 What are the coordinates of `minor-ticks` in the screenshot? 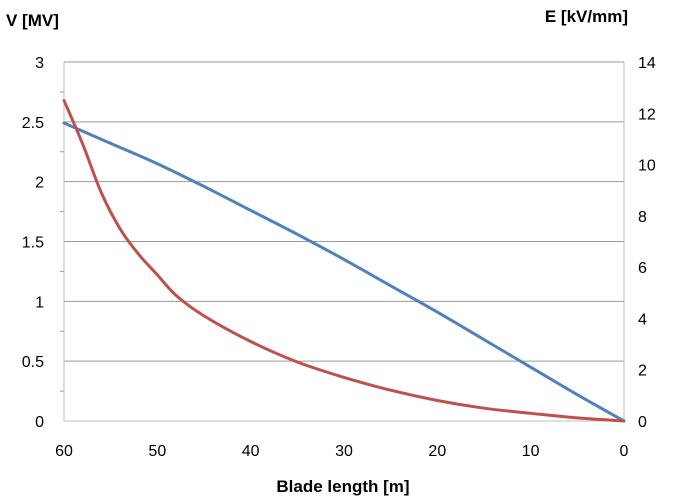 It's located at (62, 241).